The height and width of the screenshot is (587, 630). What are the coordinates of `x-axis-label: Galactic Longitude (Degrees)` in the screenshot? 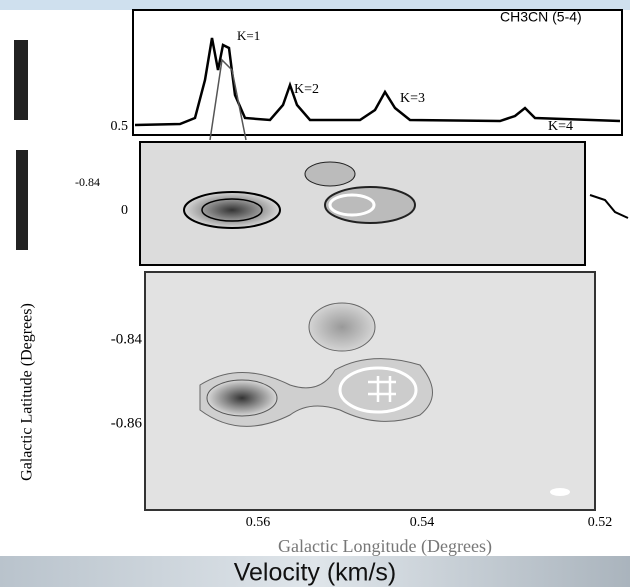 It's located at (385, 546).